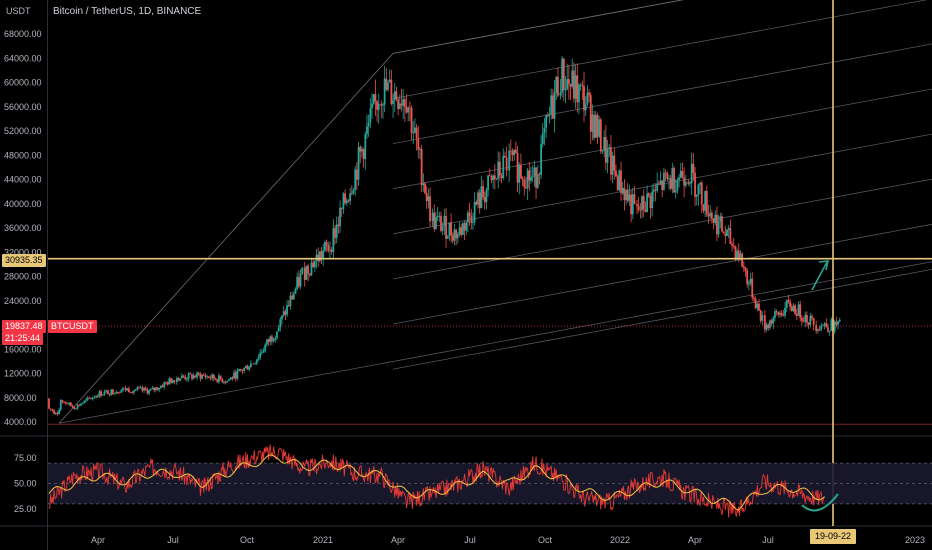 This screenshot has width=932, height=550. What do you see at coordinates (323, 540) in the screenshot?
I see `time-tick-label: 2021` at bounding box center [323, 540].